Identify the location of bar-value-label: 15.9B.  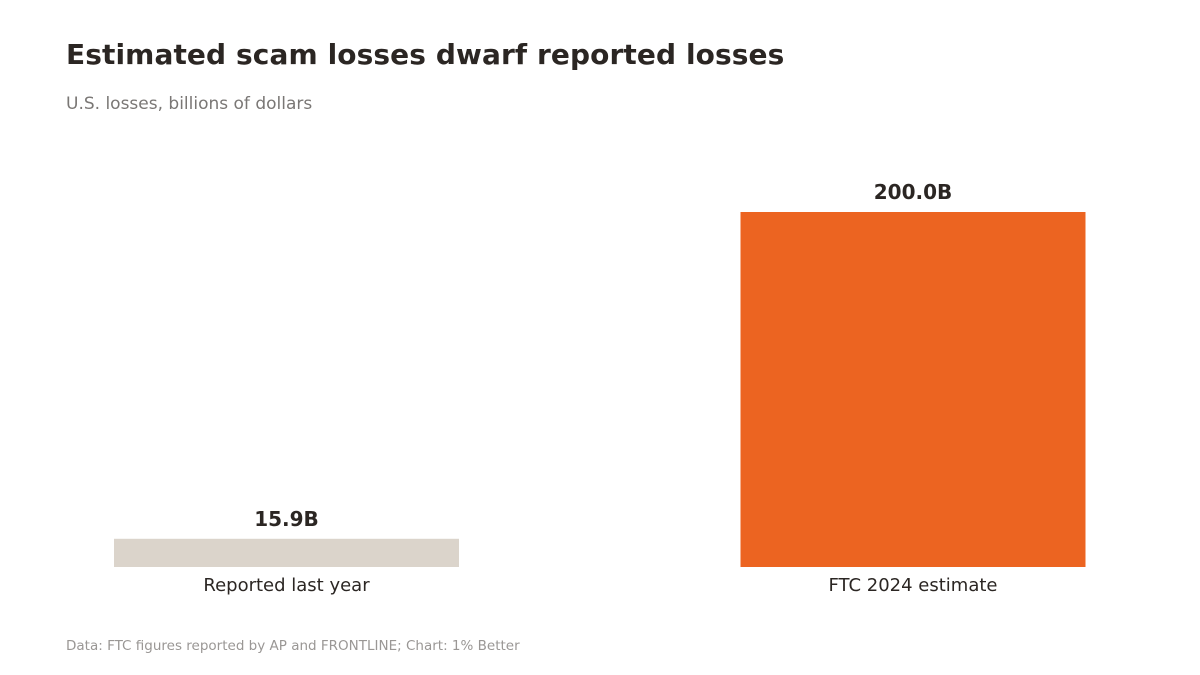
(286, 519).